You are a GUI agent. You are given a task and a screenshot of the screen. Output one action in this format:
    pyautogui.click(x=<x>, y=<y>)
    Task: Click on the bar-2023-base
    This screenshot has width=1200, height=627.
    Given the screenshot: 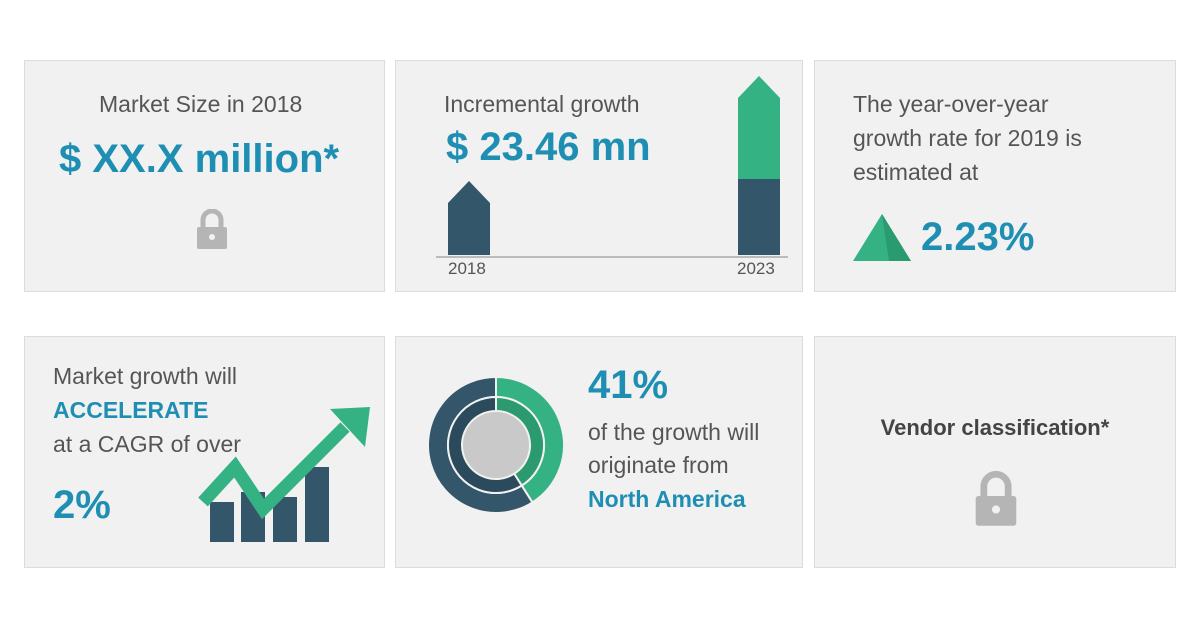 What is the action you would take?
    pyautogui.click(x=759, y=217)
    